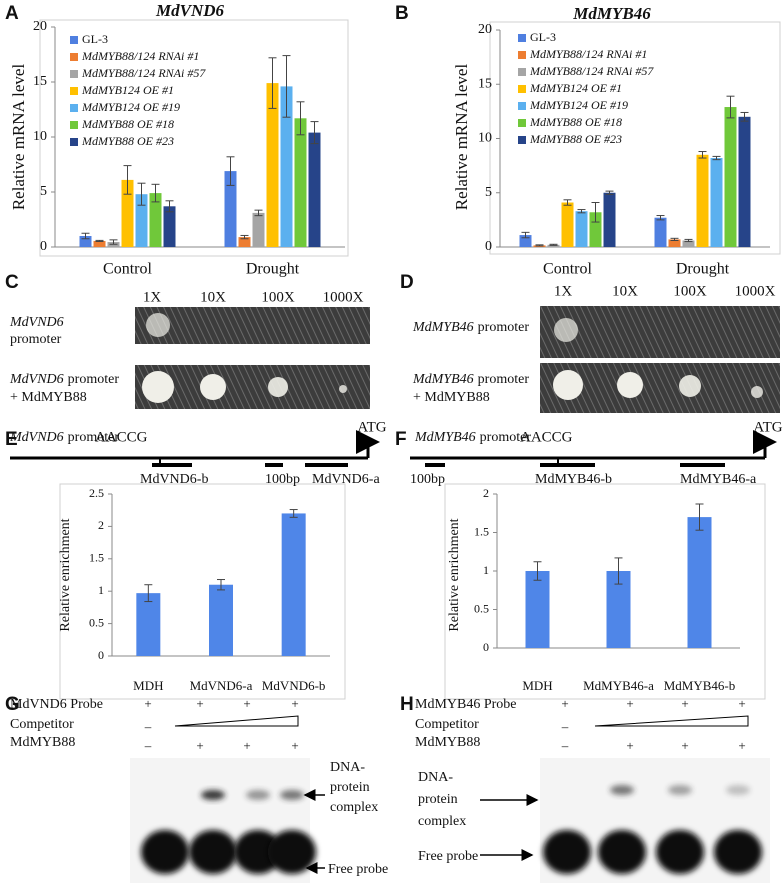 Image resolution: width=783 pixels, height=891 pixels. Describe the element at coordinates (292, 852) in the screenshot. I see `free-probe-band` at that location.